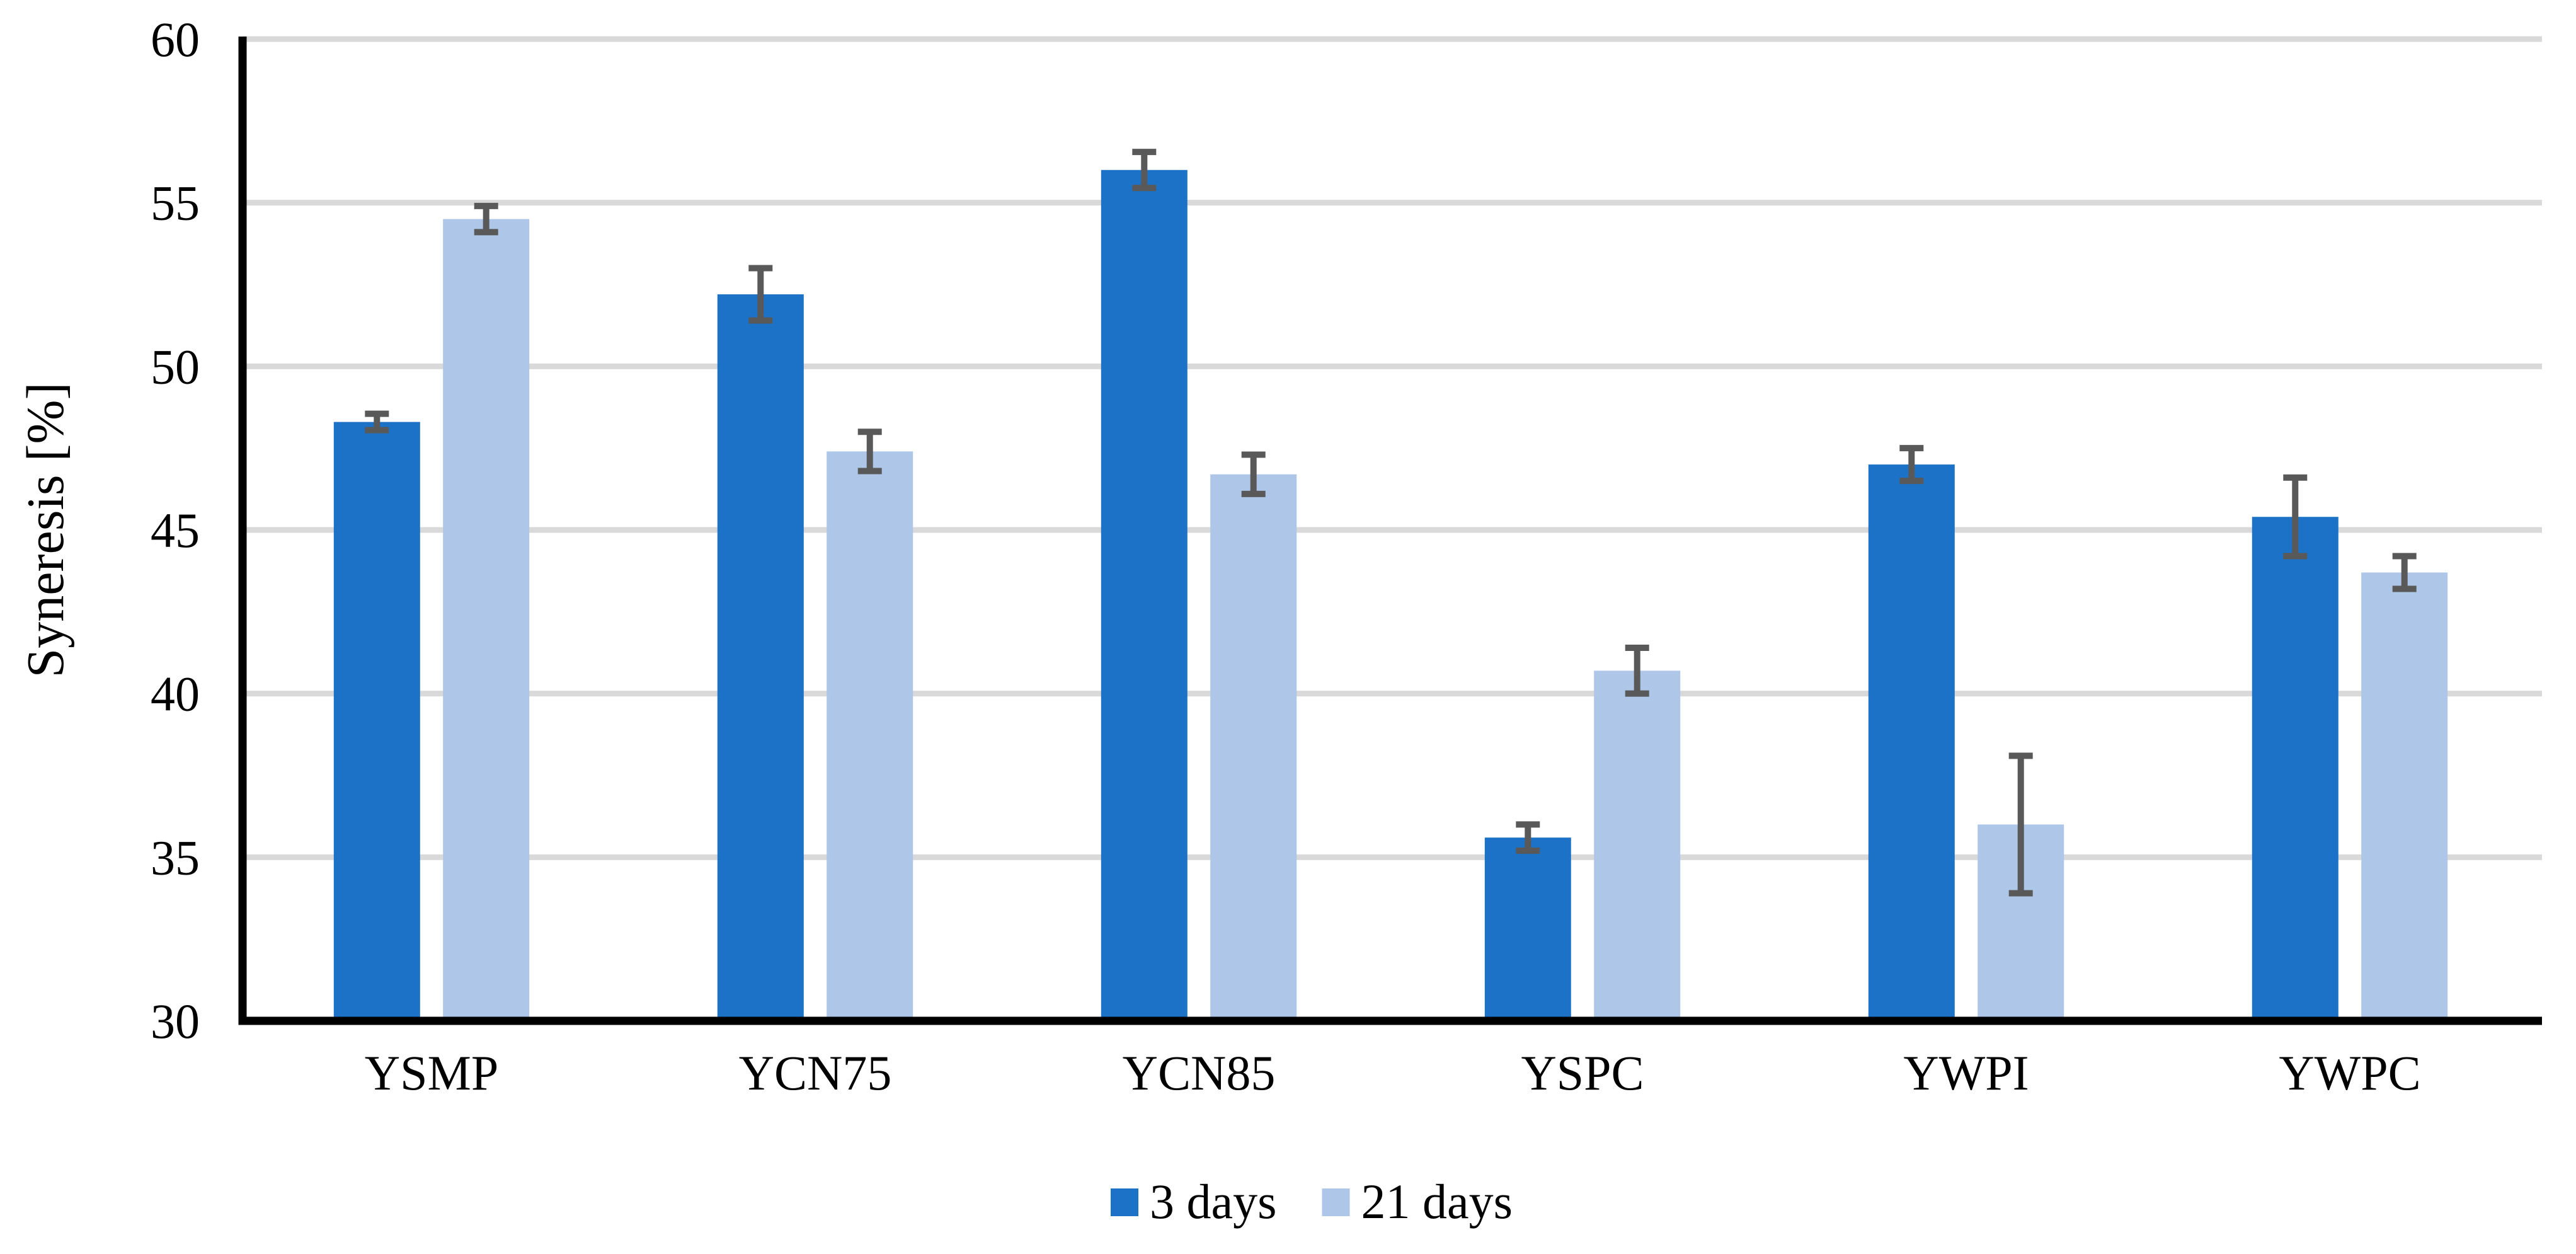  What do you see at coordinates (46, 530) in the screenshot?
I see `y-axis-title: Syneresis [%]` at bounding box center [46, 530].